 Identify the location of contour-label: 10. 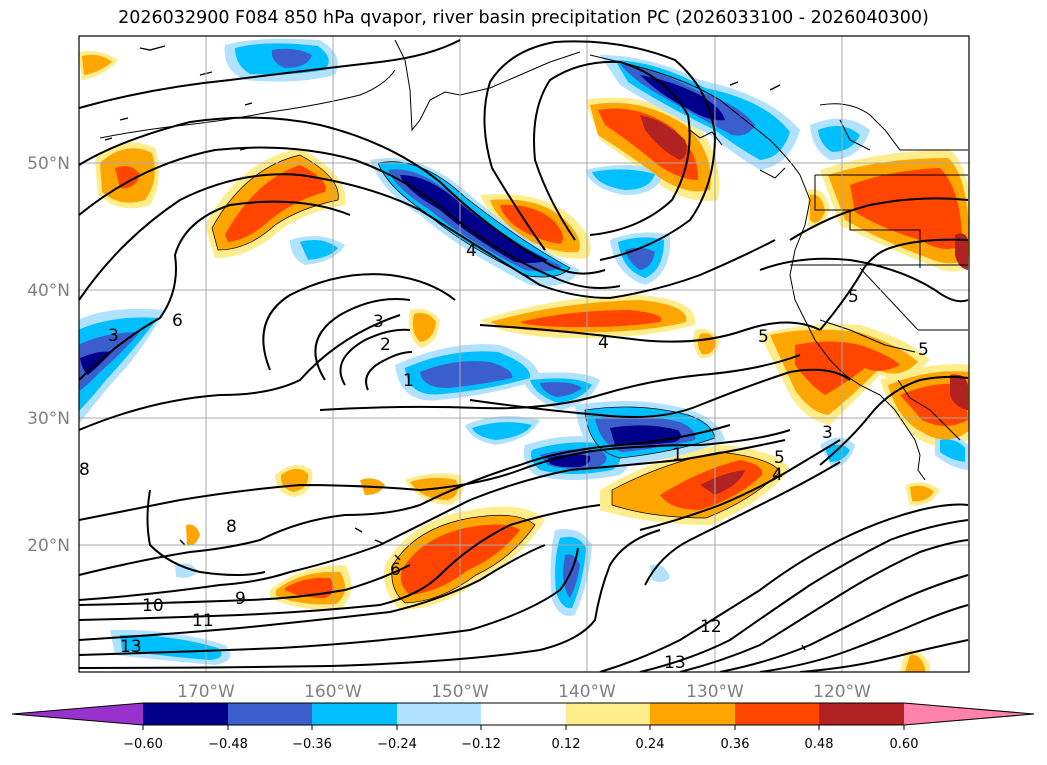
(153, 606).